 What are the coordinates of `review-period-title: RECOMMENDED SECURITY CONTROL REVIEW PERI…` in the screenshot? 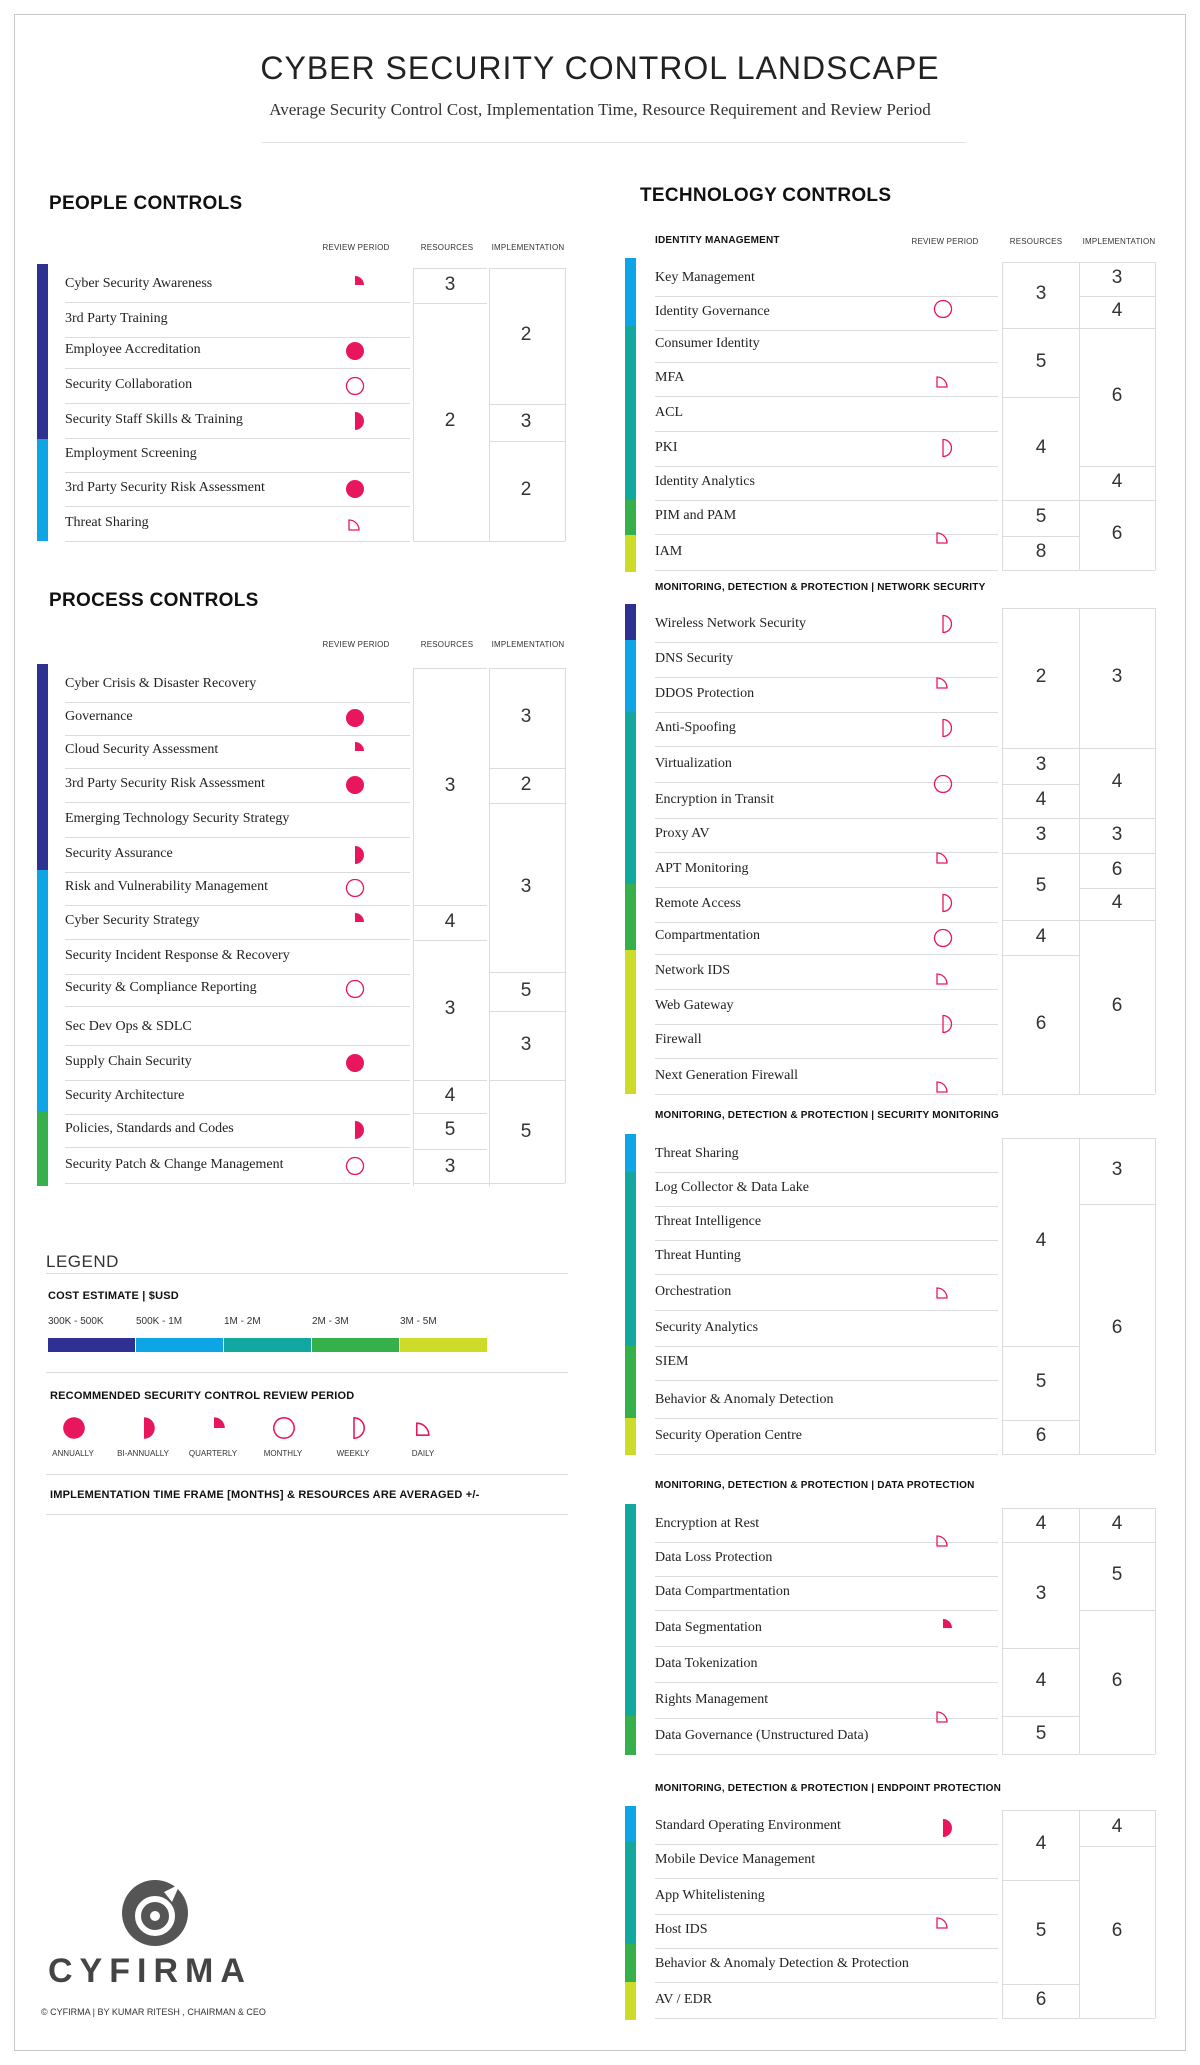 It's located at (202, 1396).